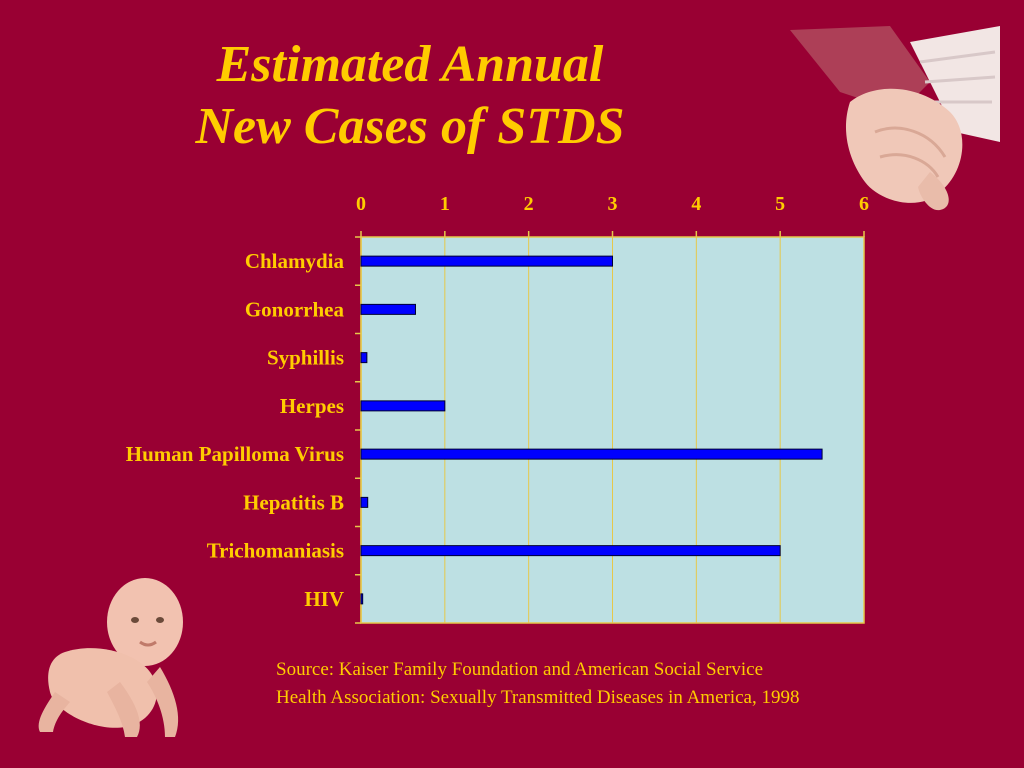  What do you see at coordinates (293, 502) in the screenshot?
I see `category-label: Hepatitis B` at bounding box center [293, 502].